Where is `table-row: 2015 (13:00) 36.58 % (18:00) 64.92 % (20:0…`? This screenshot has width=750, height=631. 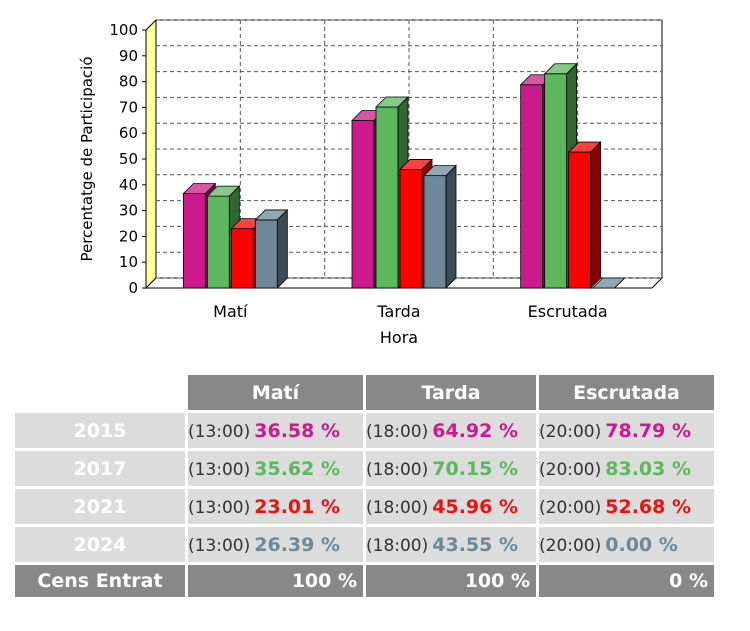 table-row: 2015 (13:00) 36.58 % (18:00) 64.92 % (20:0… is located at coordinates (364, 430).